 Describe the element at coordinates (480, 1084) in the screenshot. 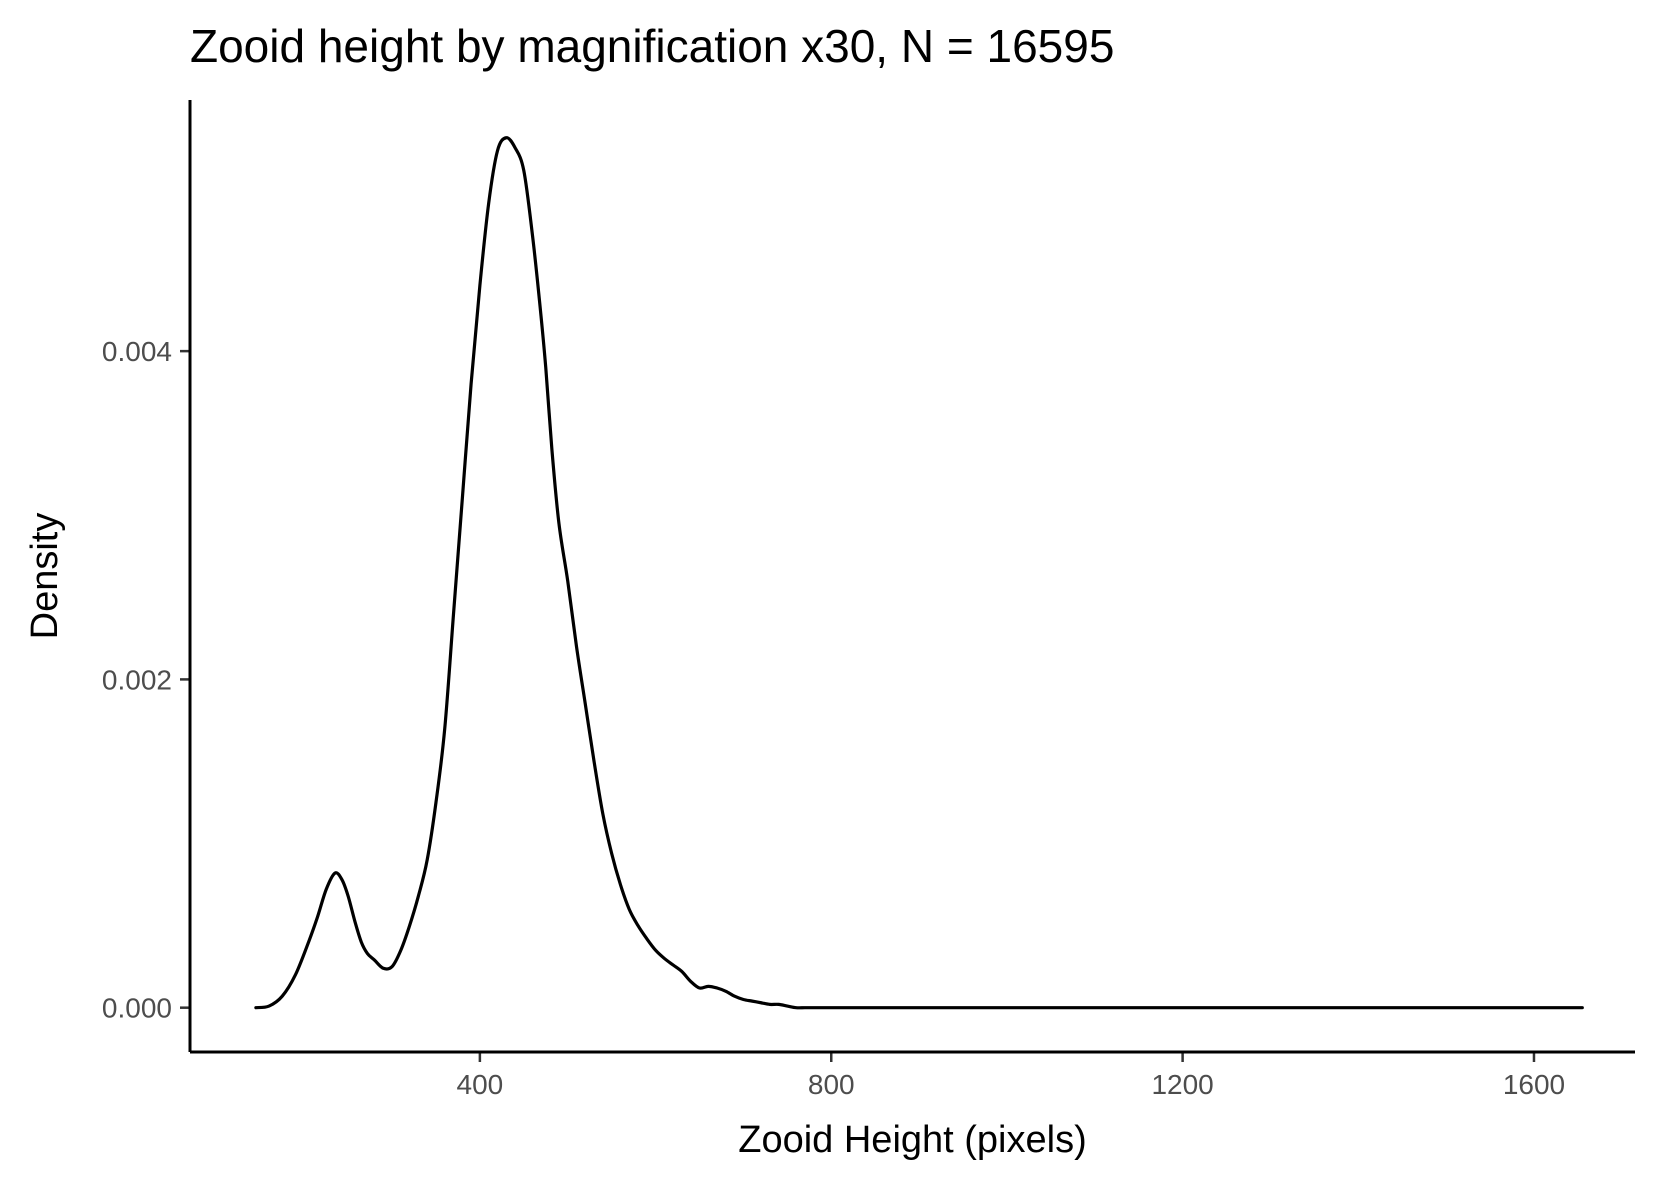

I see `x-tick-label: 400` at that location.